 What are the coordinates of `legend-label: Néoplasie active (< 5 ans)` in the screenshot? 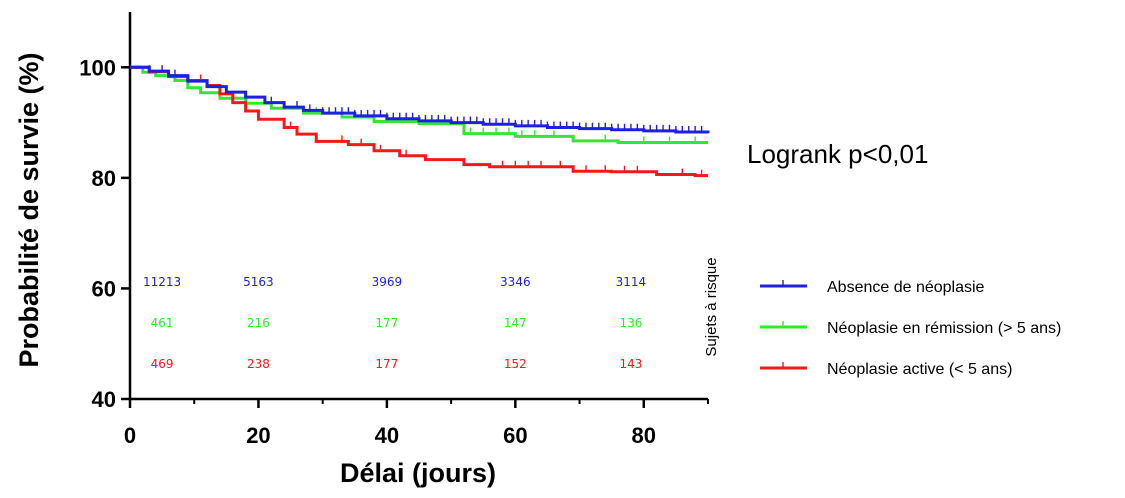 It's located at (919, 369).